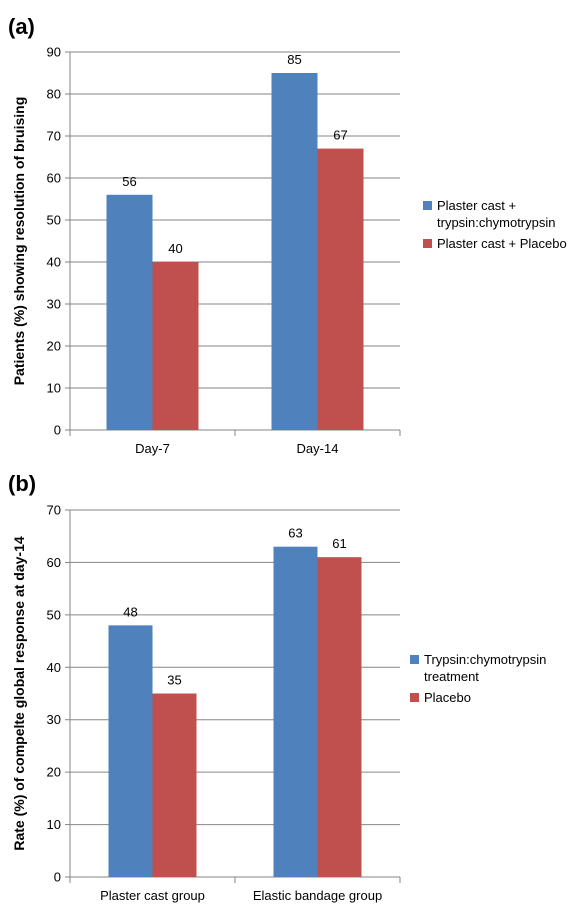 This screenshot has height=904, width=585. I want to click on legend-label-line: Trypsin:chymotrypsin, so click(485, 659).